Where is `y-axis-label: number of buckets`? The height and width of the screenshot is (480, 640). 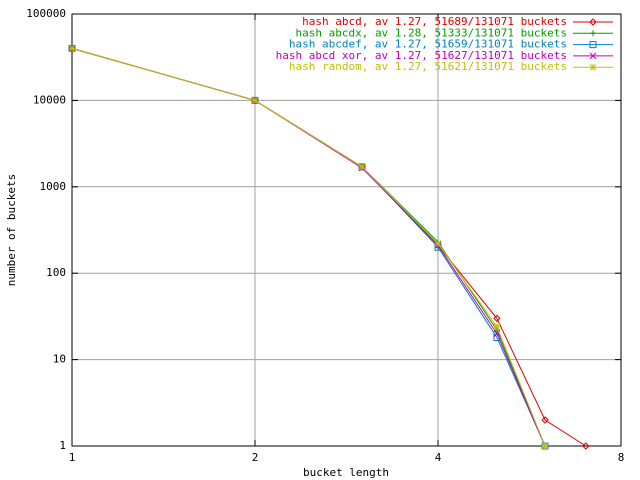
y-axis-label: number of buckets is located at coordinates (11, 230).